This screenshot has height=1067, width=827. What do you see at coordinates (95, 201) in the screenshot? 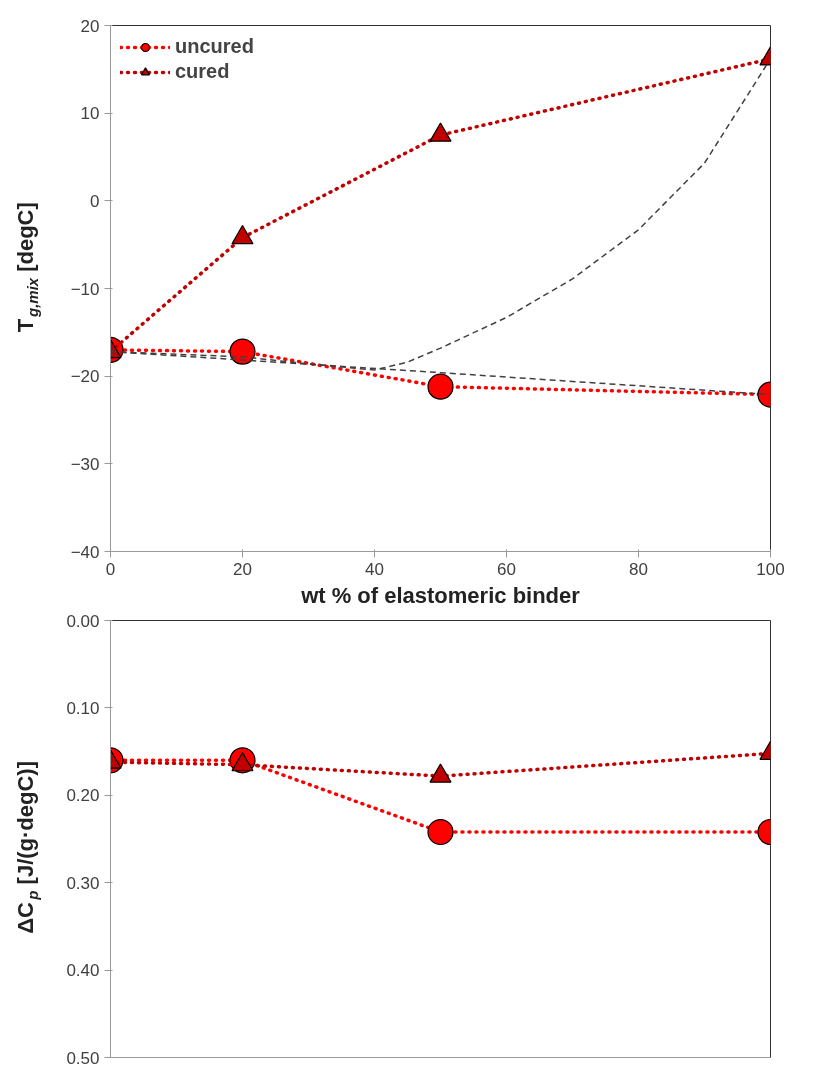
I see `y-tick-label: 0` at bounding box center [95, 201].